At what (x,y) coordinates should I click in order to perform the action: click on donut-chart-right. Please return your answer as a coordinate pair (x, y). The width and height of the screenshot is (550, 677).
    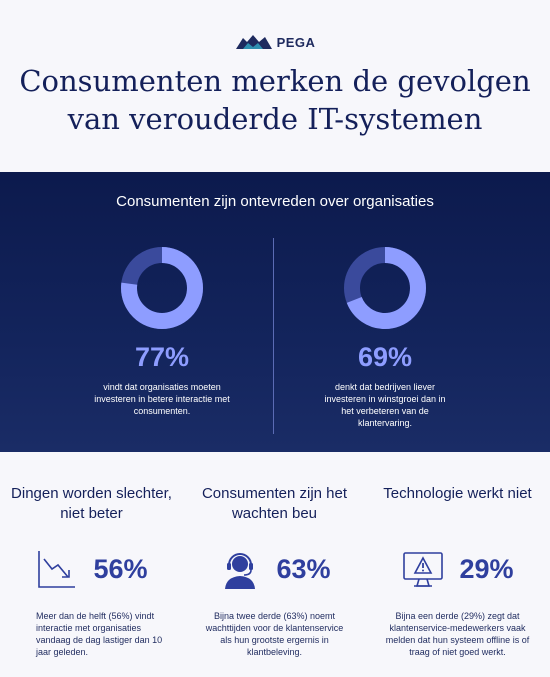
    Looking at the image, I should click on (385, 288).